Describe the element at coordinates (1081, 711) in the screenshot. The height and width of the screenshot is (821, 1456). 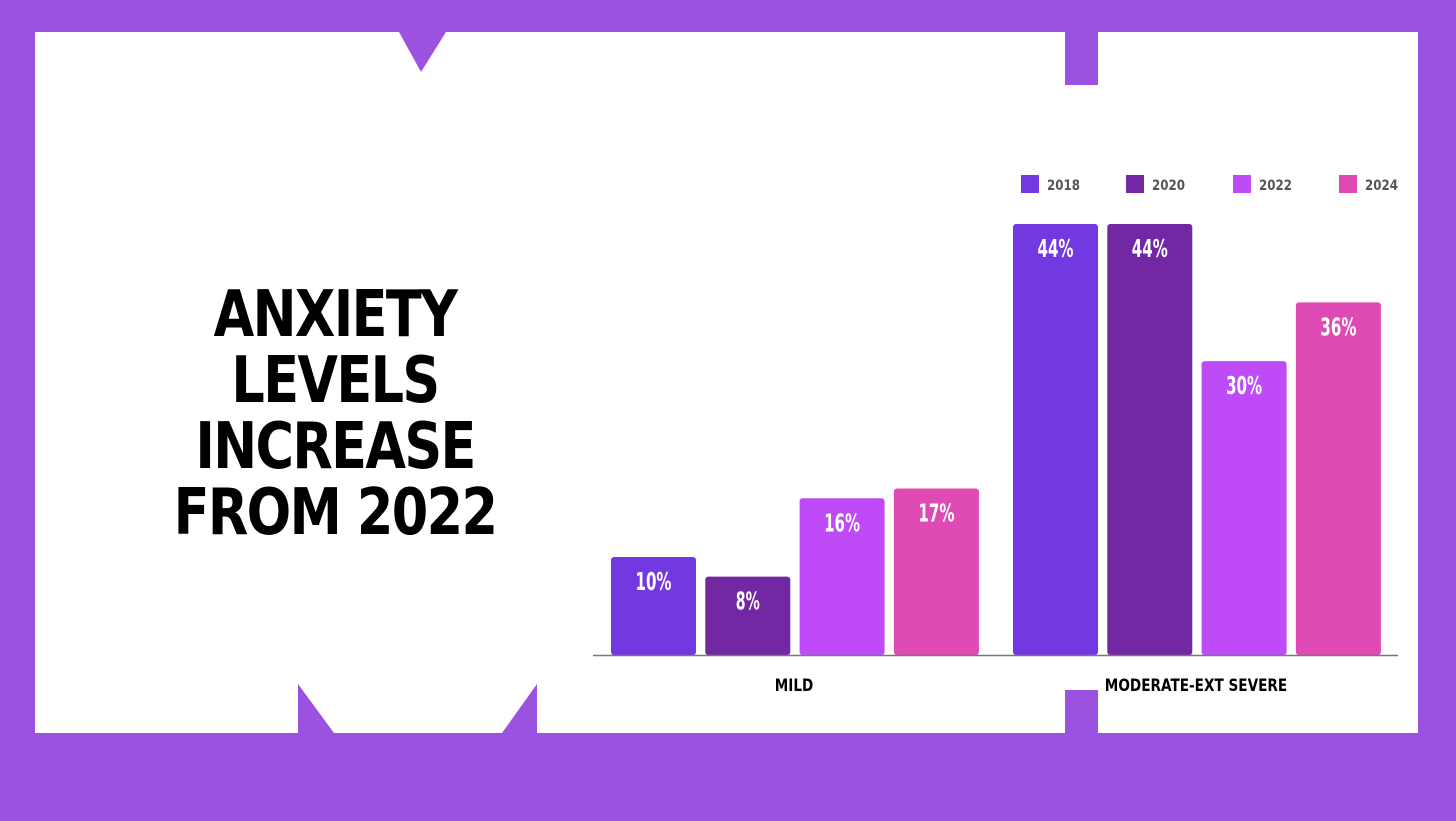
I see `bottom-notch-block` at that location.